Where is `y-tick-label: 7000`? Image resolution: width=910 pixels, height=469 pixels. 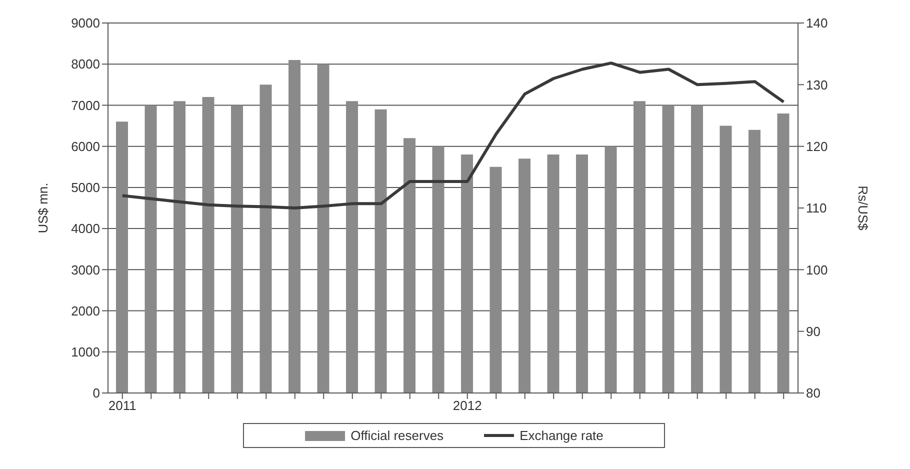 y-tick-label: 7000 is located at coordinates (85, 105).